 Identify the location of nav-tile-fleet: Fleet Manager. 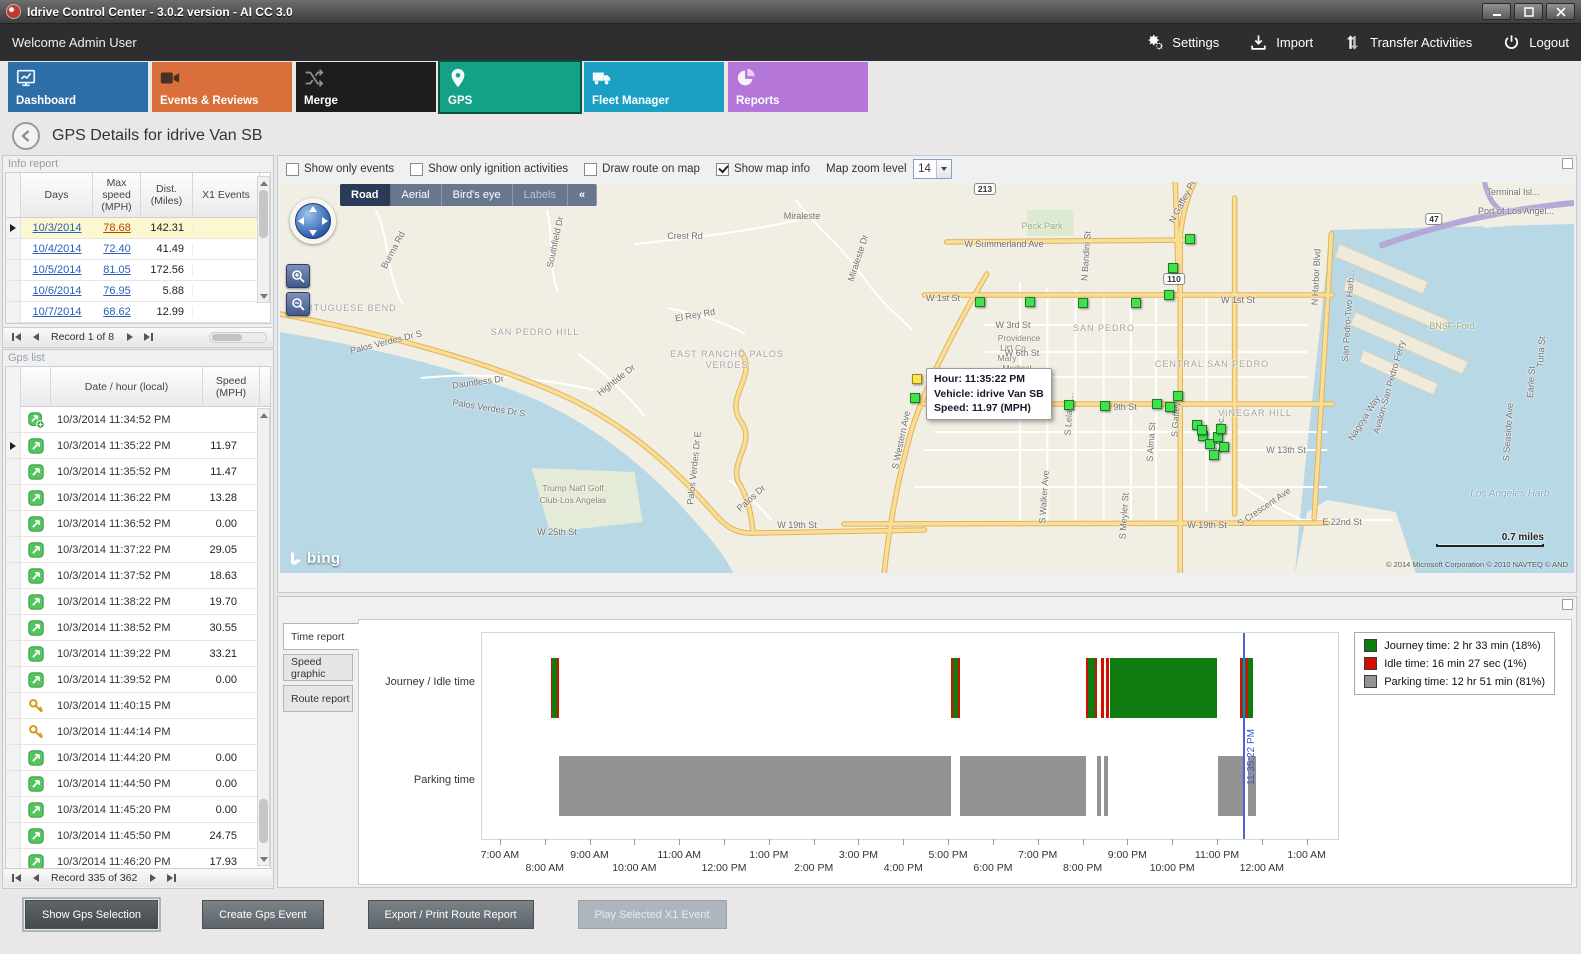
(654, 87).